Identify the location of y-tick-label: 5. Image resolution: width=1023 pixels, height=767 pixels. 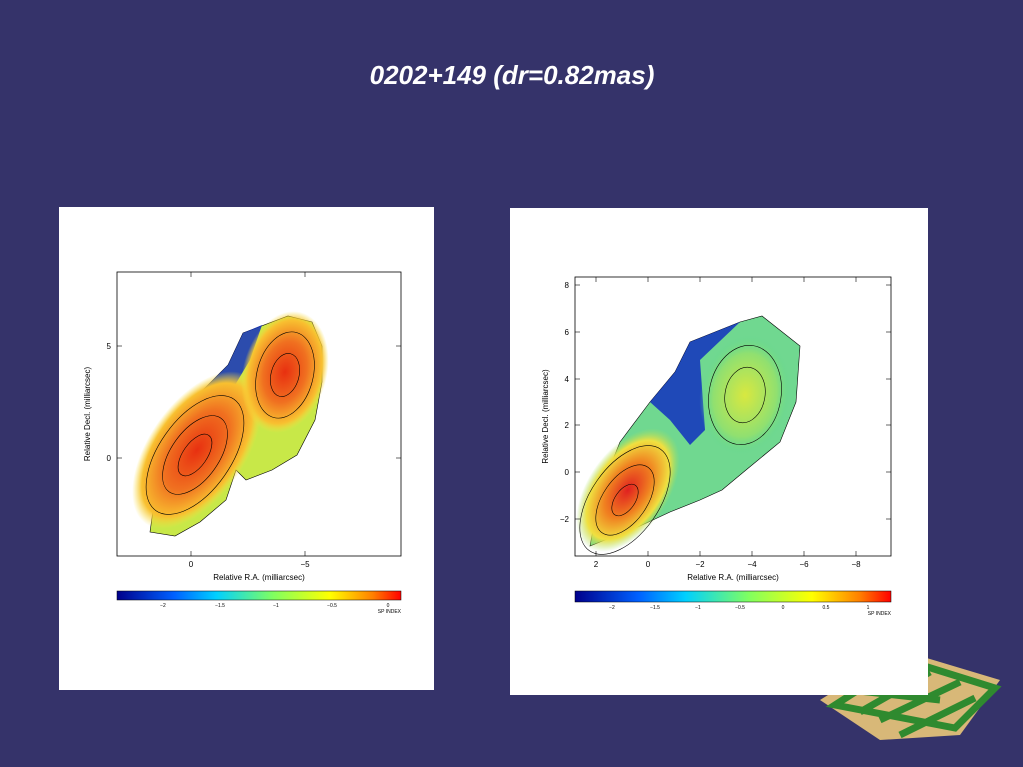
(109, 346).